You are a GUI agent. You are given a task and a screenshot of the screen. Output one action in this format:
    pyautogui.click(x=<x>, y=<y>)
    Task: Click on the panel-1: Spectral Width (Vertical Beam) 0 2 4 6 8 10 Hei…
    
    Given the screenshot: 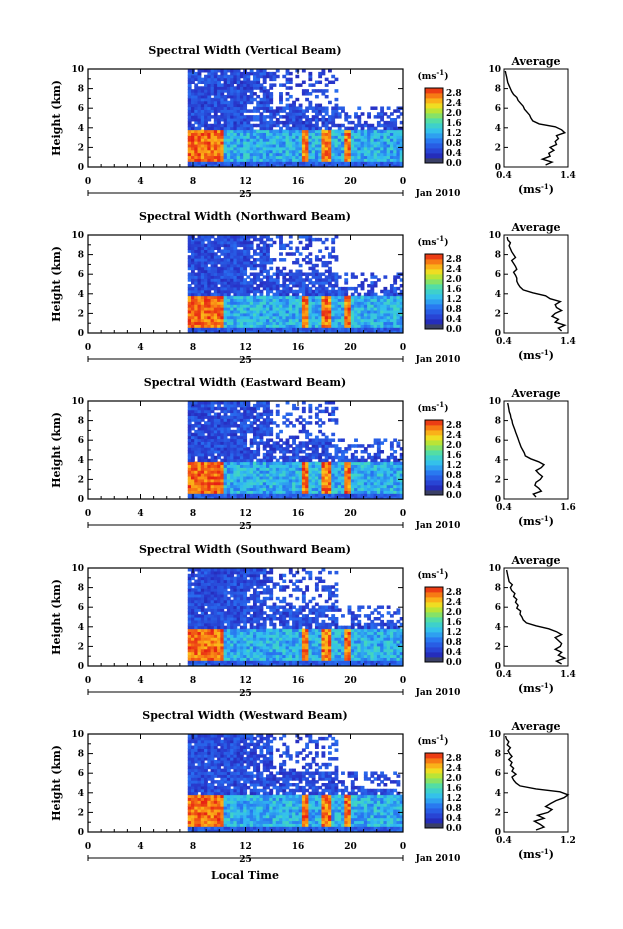 What is the action you would take?
    pyautogui.click(x=313, y=122)
    